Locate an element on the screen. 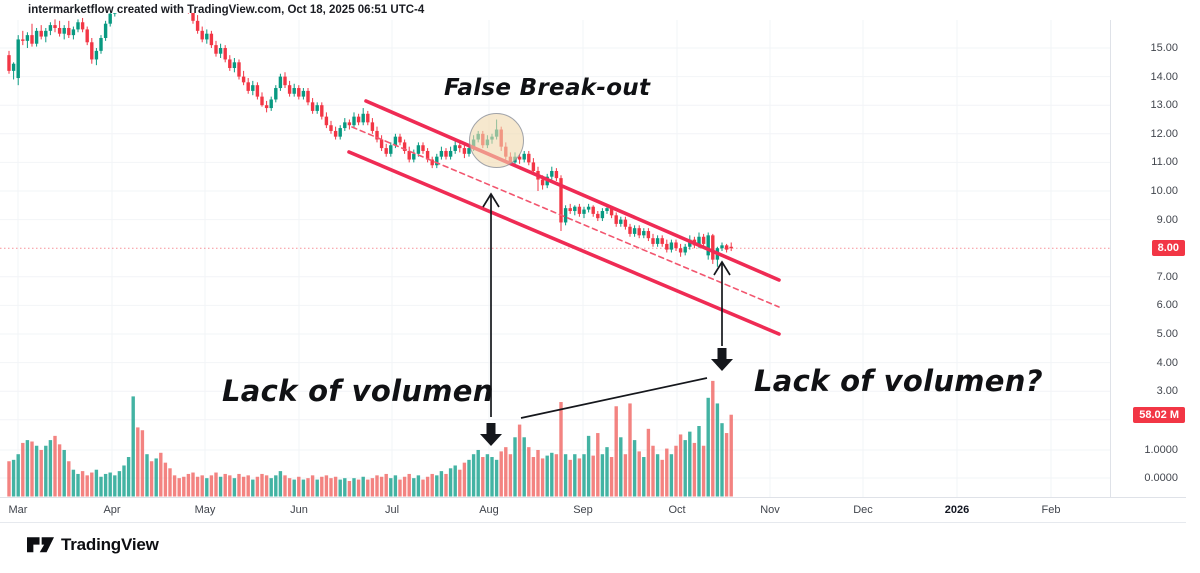  price-axis-label: 14.00 is located at coordinates (1164, 76).